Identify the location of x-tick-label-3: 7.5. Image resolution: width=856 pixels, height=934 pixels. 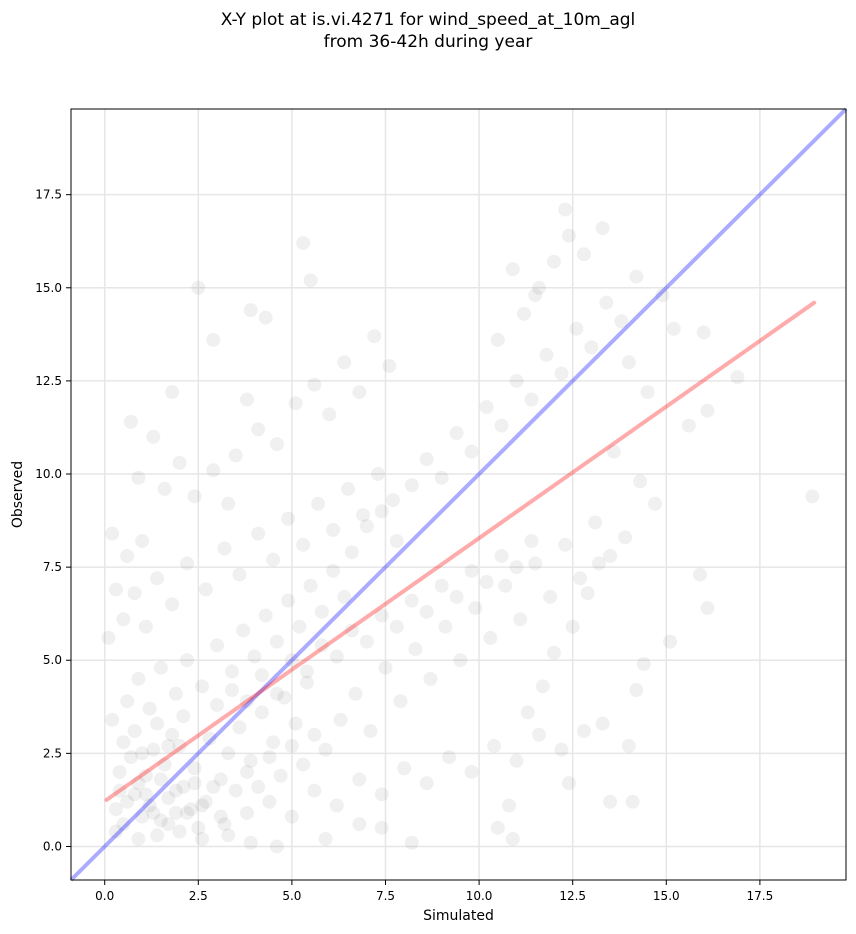
(385, 896).